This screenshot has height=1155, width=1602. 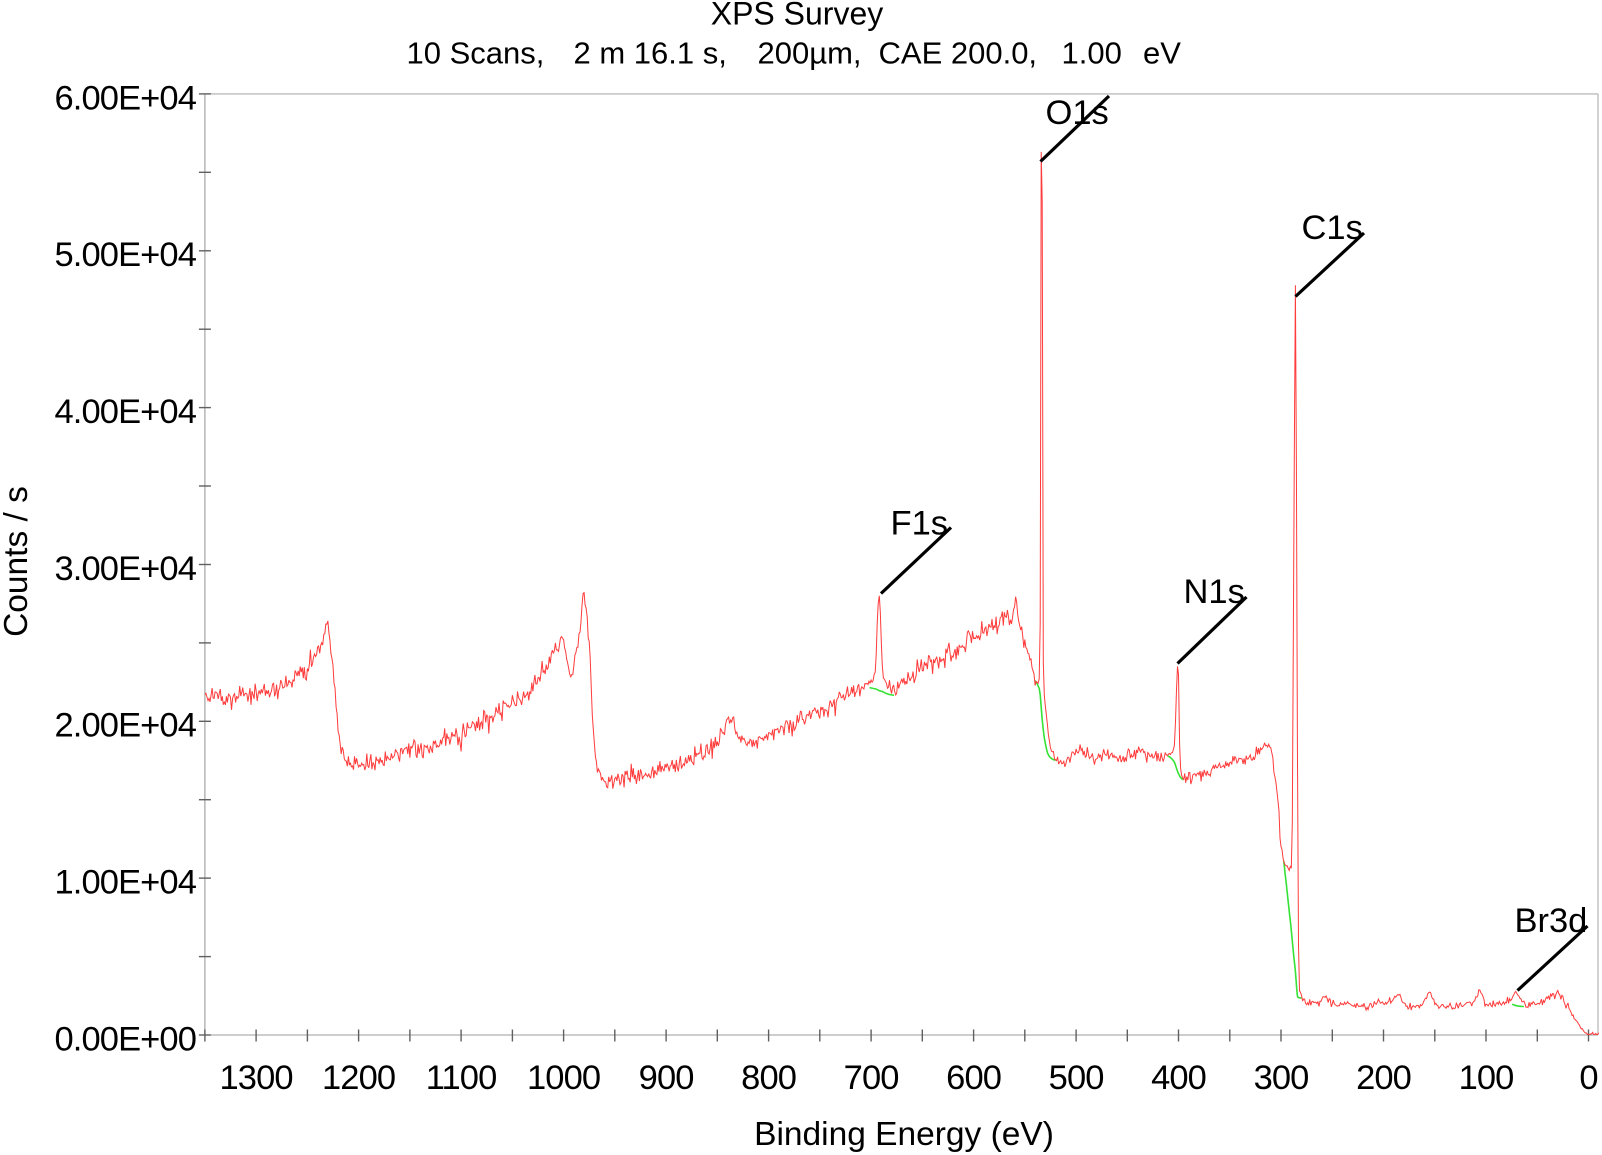 What do you see at coordinates (126, 569) in the screenshot?
I see `svg-text: 3.00E+04` at bounding box center [126, 569].